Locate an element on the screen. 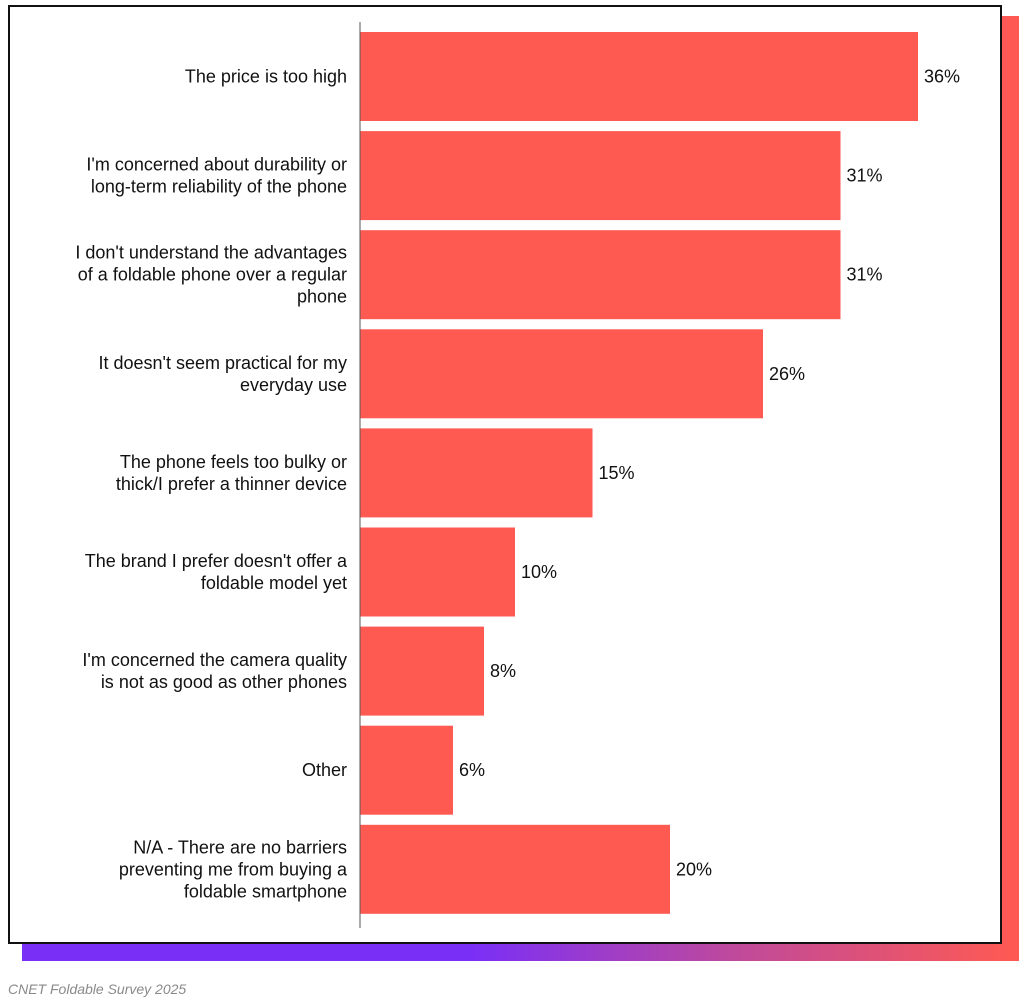 The width and height of the screenshot is (1024, 1001). category-label-line: The price is too high is located at coordinates (266, 77).